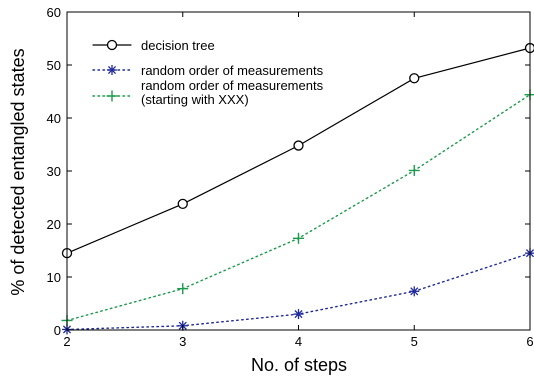 Image resolution: width=534 pixels, height=378 pixels. Describe the element at coordinates (195, 99) in the screenshot. I see `legend-label: (starting with XXX)` at that location.